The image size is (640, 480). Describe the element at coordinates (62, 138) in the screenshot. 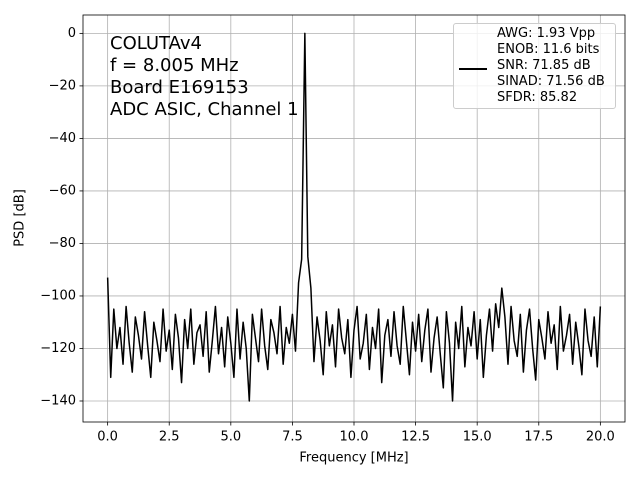

I see `y-tick-label: −40` at that location.